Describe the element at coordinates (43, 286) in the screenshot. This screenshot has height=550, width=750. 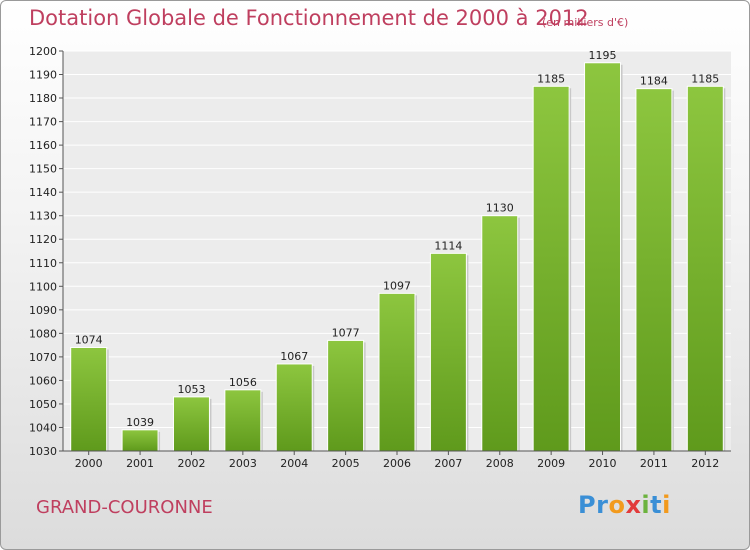
I see `y-tick-label: 1100` at that location.